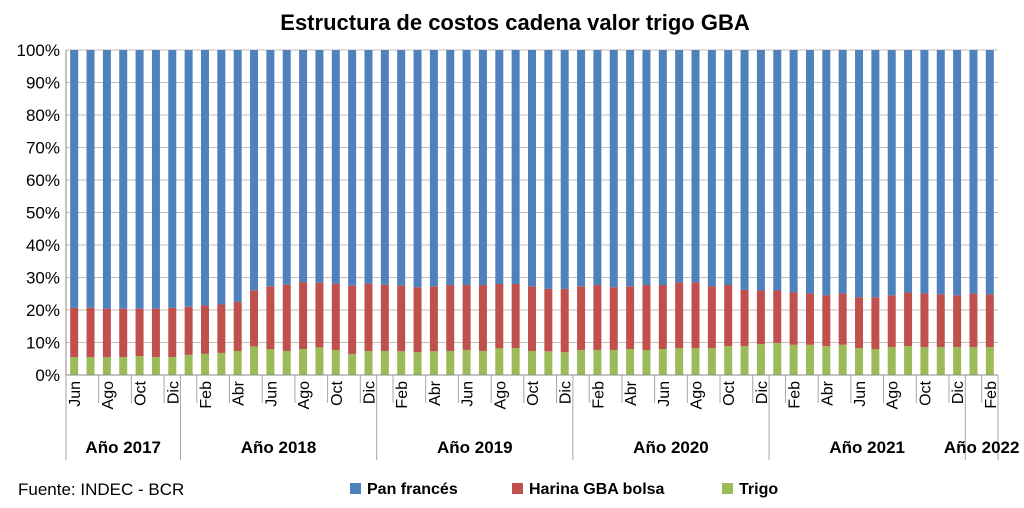 The height and width of the screenshot is (508, 1024). What do you see at coordinates (43, 343) in the screenshot?
I see `y-tick-label: 10%` at bounding box center [43, 343].